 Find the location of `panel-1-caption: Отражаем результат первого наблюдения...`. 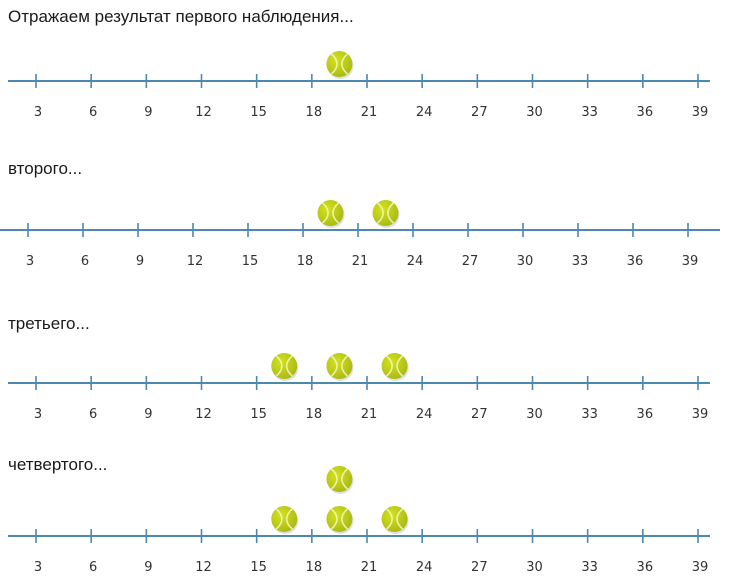

panel-1-caption: Отражаем результат первого наблюдения... is located at coordinates (181, 16).